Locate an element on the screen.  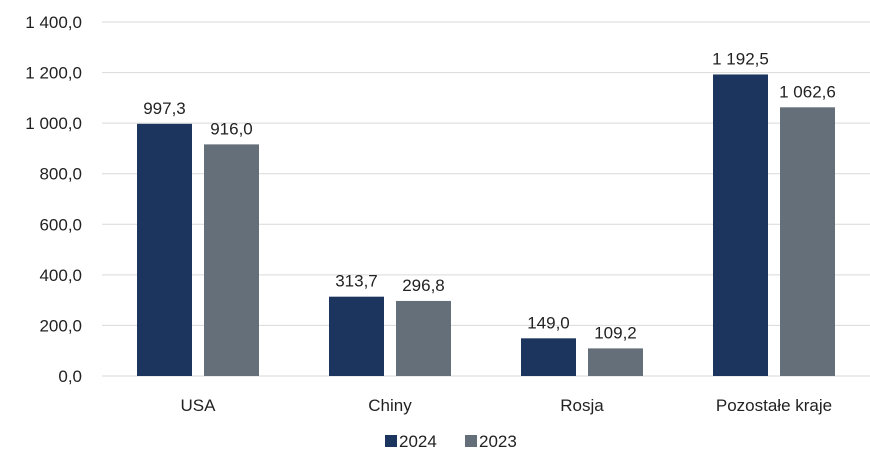
legend-swatch-2023 is located at coordinates (471, 441).